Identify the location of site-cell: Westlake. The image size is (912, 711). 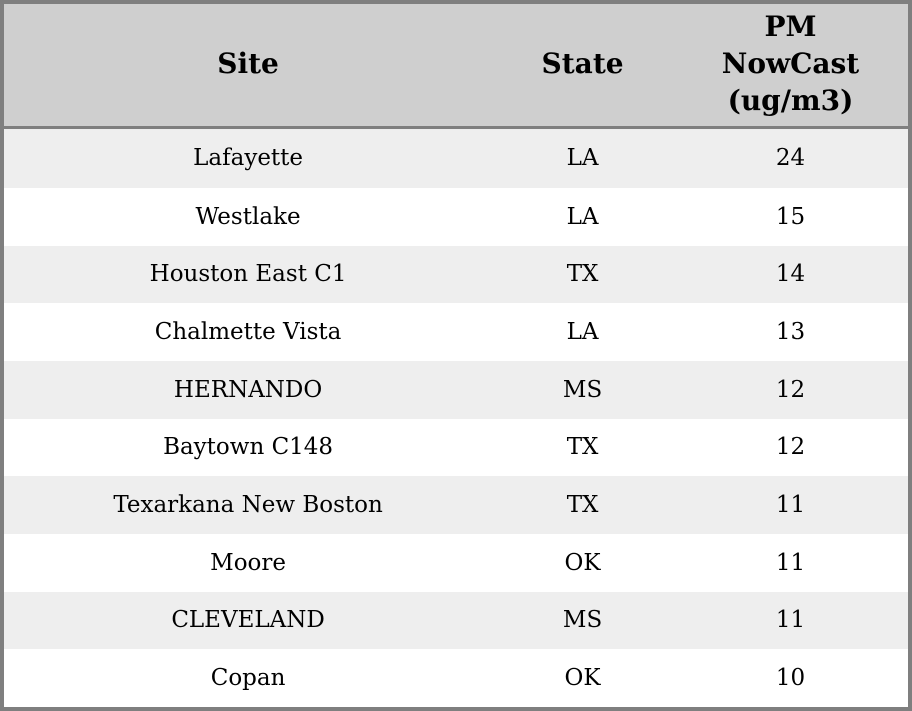
(248, 216).